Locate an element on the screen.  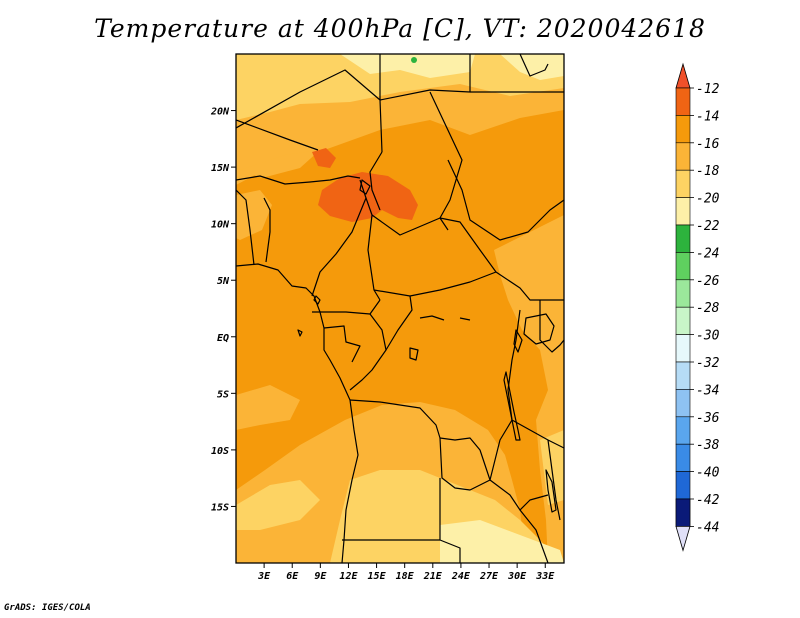
colorbar-label: -14 is located at coordinates (707, 116).